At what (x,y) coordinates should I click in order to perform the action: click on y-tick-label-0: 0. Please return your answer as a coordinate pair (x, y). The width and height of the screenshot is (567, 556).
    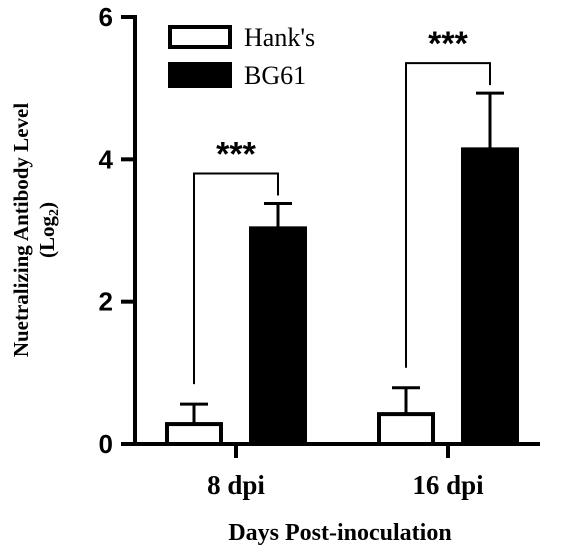
    Looking at the image, I should click on (106, 444).